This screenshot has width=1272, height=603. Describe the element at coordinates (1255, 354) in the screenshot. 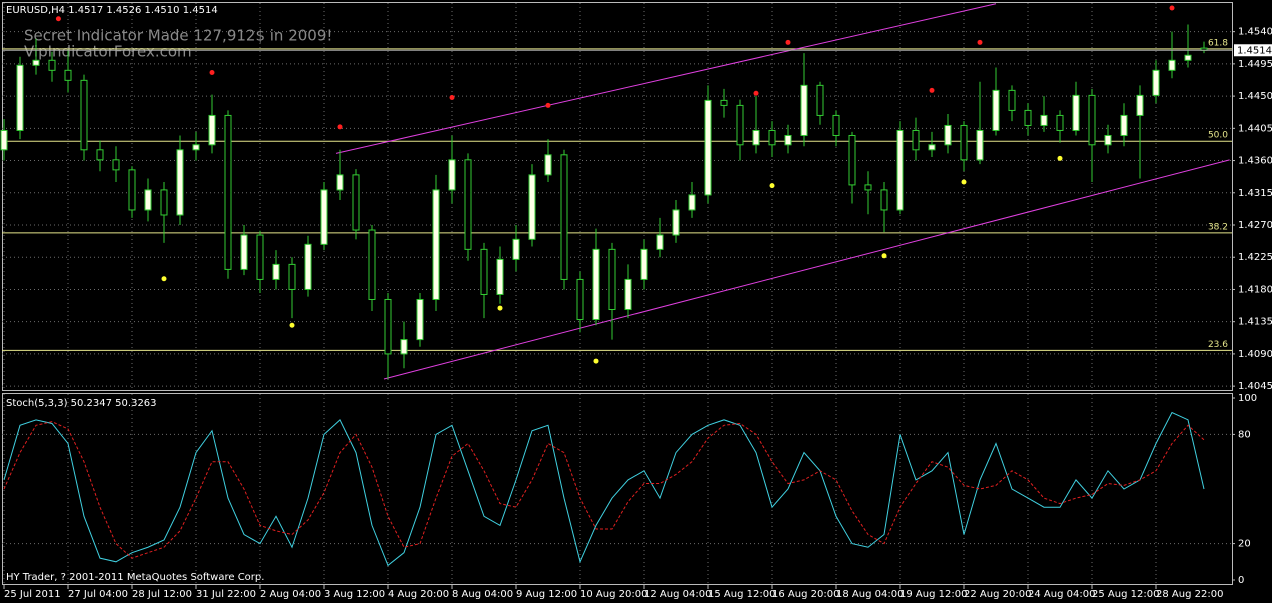

I see `y-tick-label: 1.4090` at that location.